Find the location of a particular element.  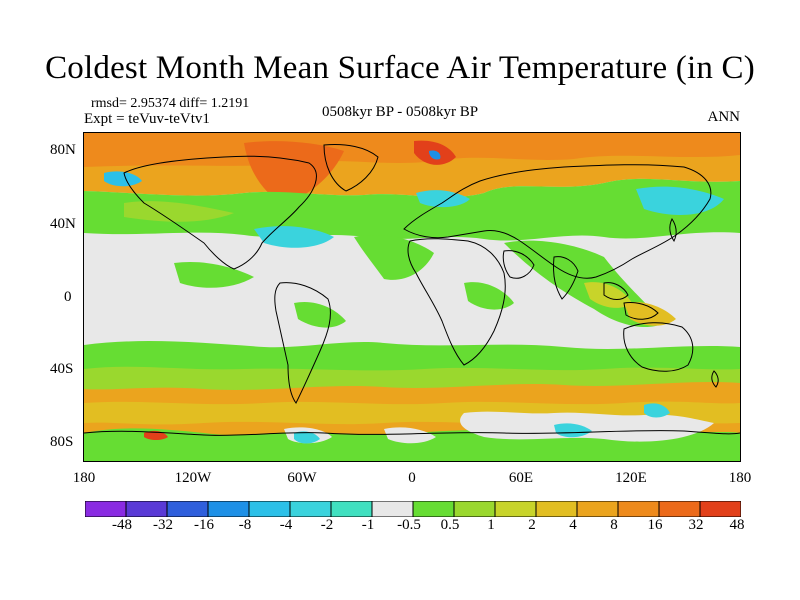

colorbar-label: -8 is located at coordinates (245, 525).